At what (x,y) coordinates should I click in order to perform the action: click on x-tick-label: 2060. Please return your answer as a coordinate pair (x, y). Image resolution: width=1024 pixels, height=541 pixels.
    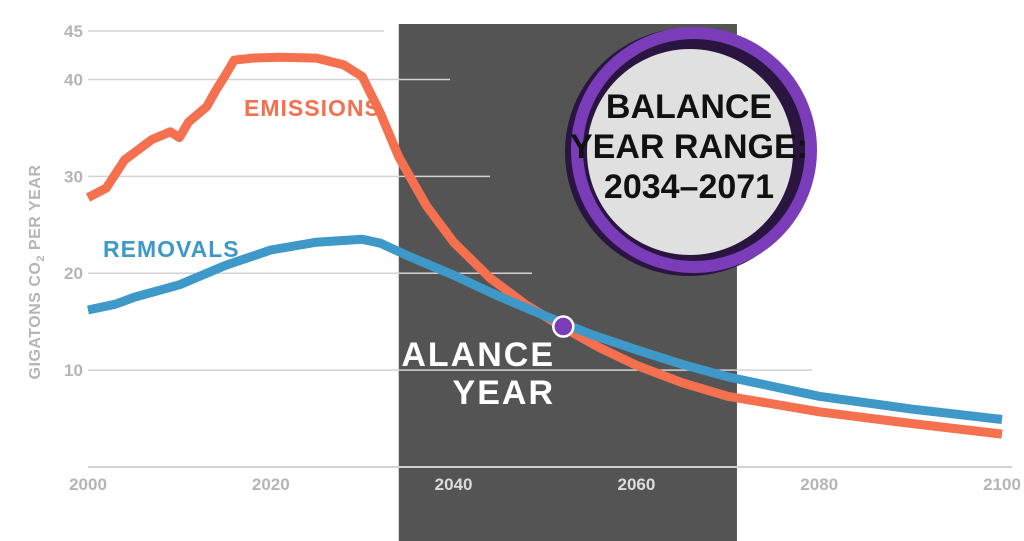
    Looking at the image, I should click on (636, 484).